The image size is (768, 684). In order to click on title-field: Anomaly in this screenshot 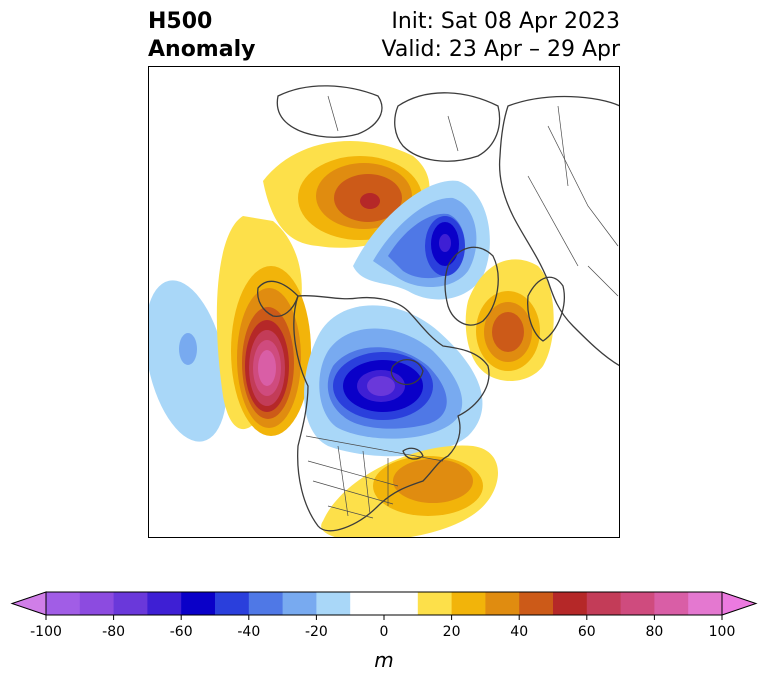, I will do `click(202, 49)`.